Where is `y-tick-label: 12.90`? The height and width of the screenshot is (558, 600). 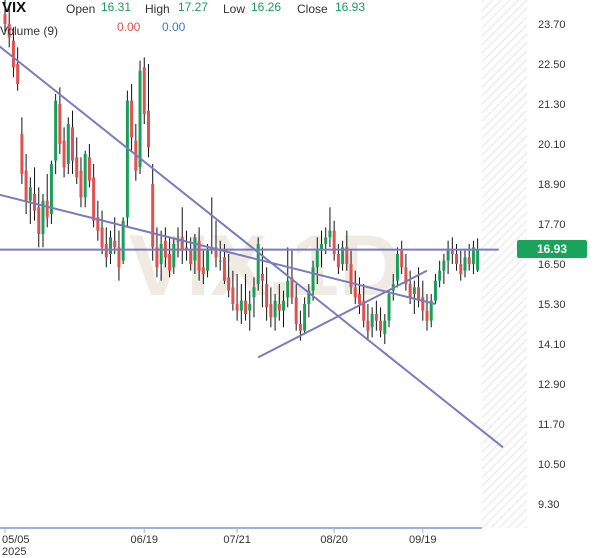 y-tick-label: 12.90 is located at coordinates (552, 385).